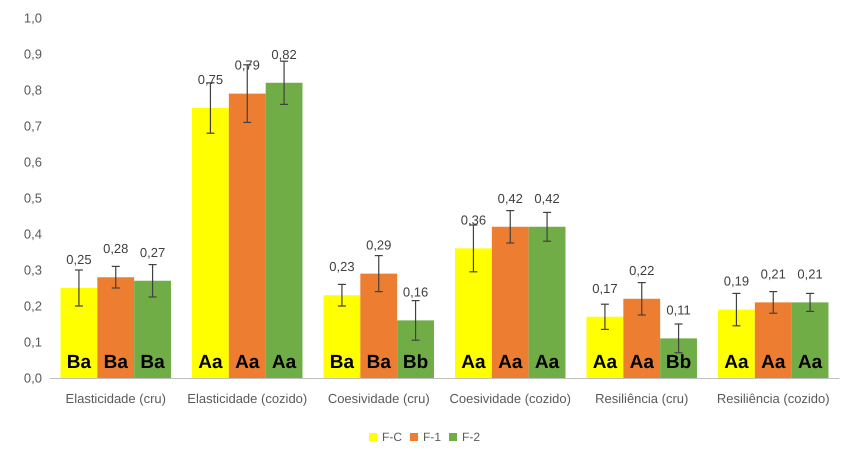 This screenshot has height=450, width=849. Describe the element at coordinates (33, 54) in the screenshot. I see `y-tick-label: 0,9` at that location.